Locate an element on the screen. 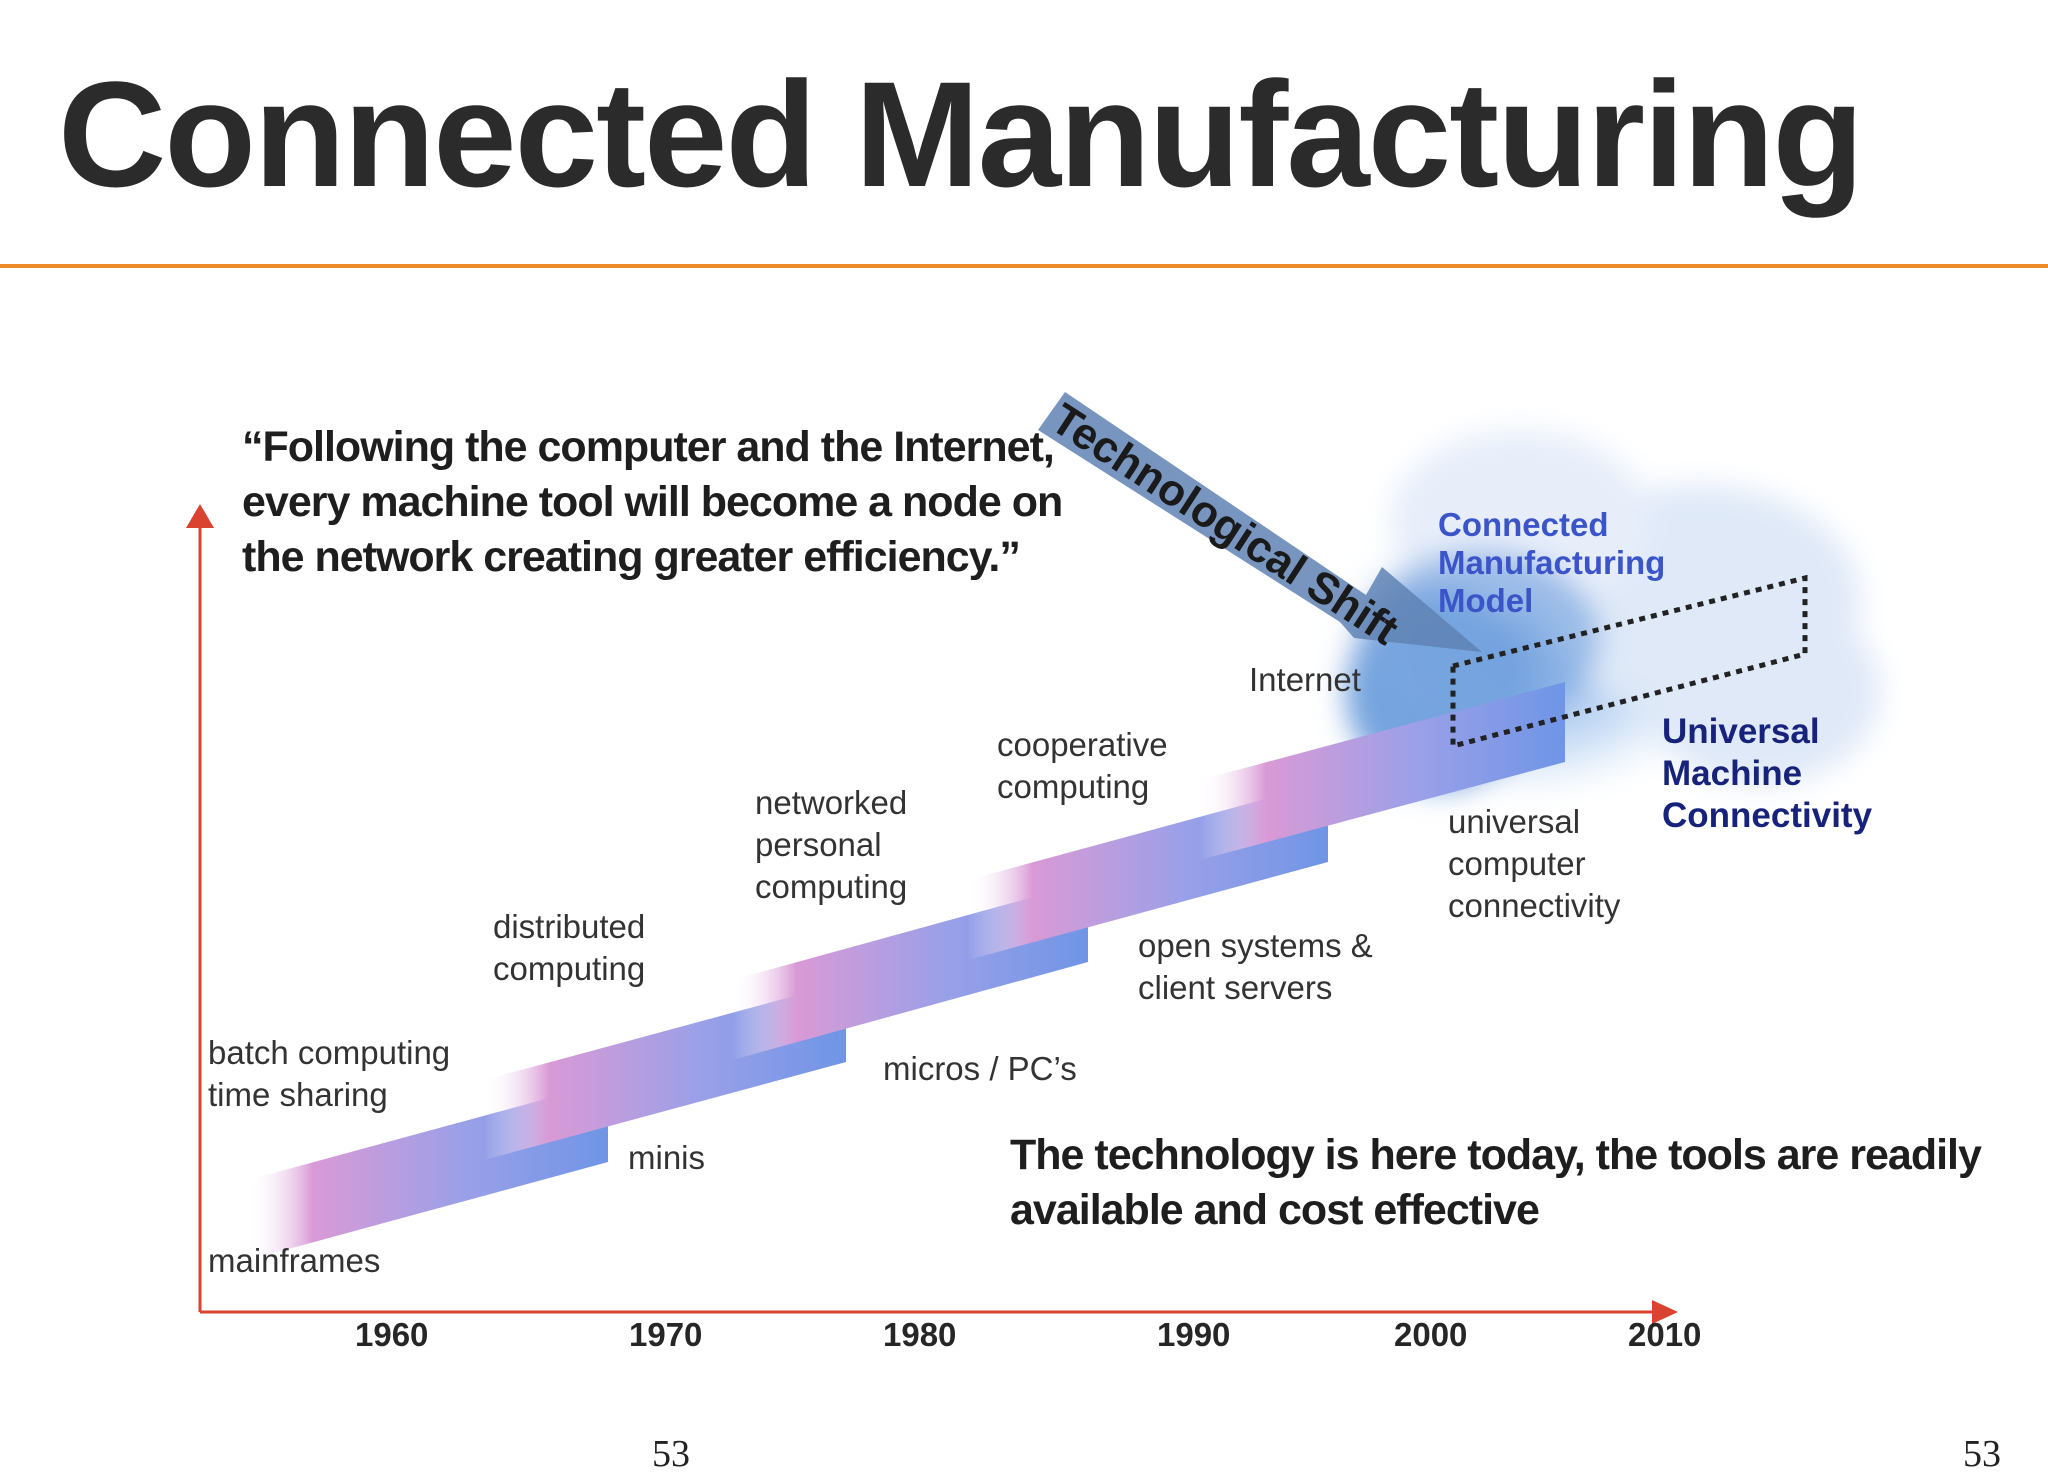  page-title: Connected Manufacturing is located at coordinates (961, 134).